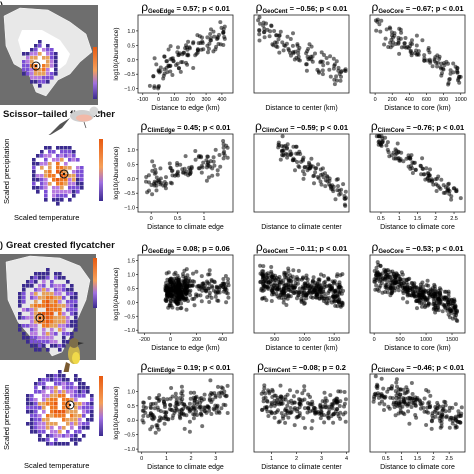 The image size is (474, 474). Describe the element at coordinates (185, 227) in the screenshot. I see `x-axis-label: Distance to climate edge` at that location.